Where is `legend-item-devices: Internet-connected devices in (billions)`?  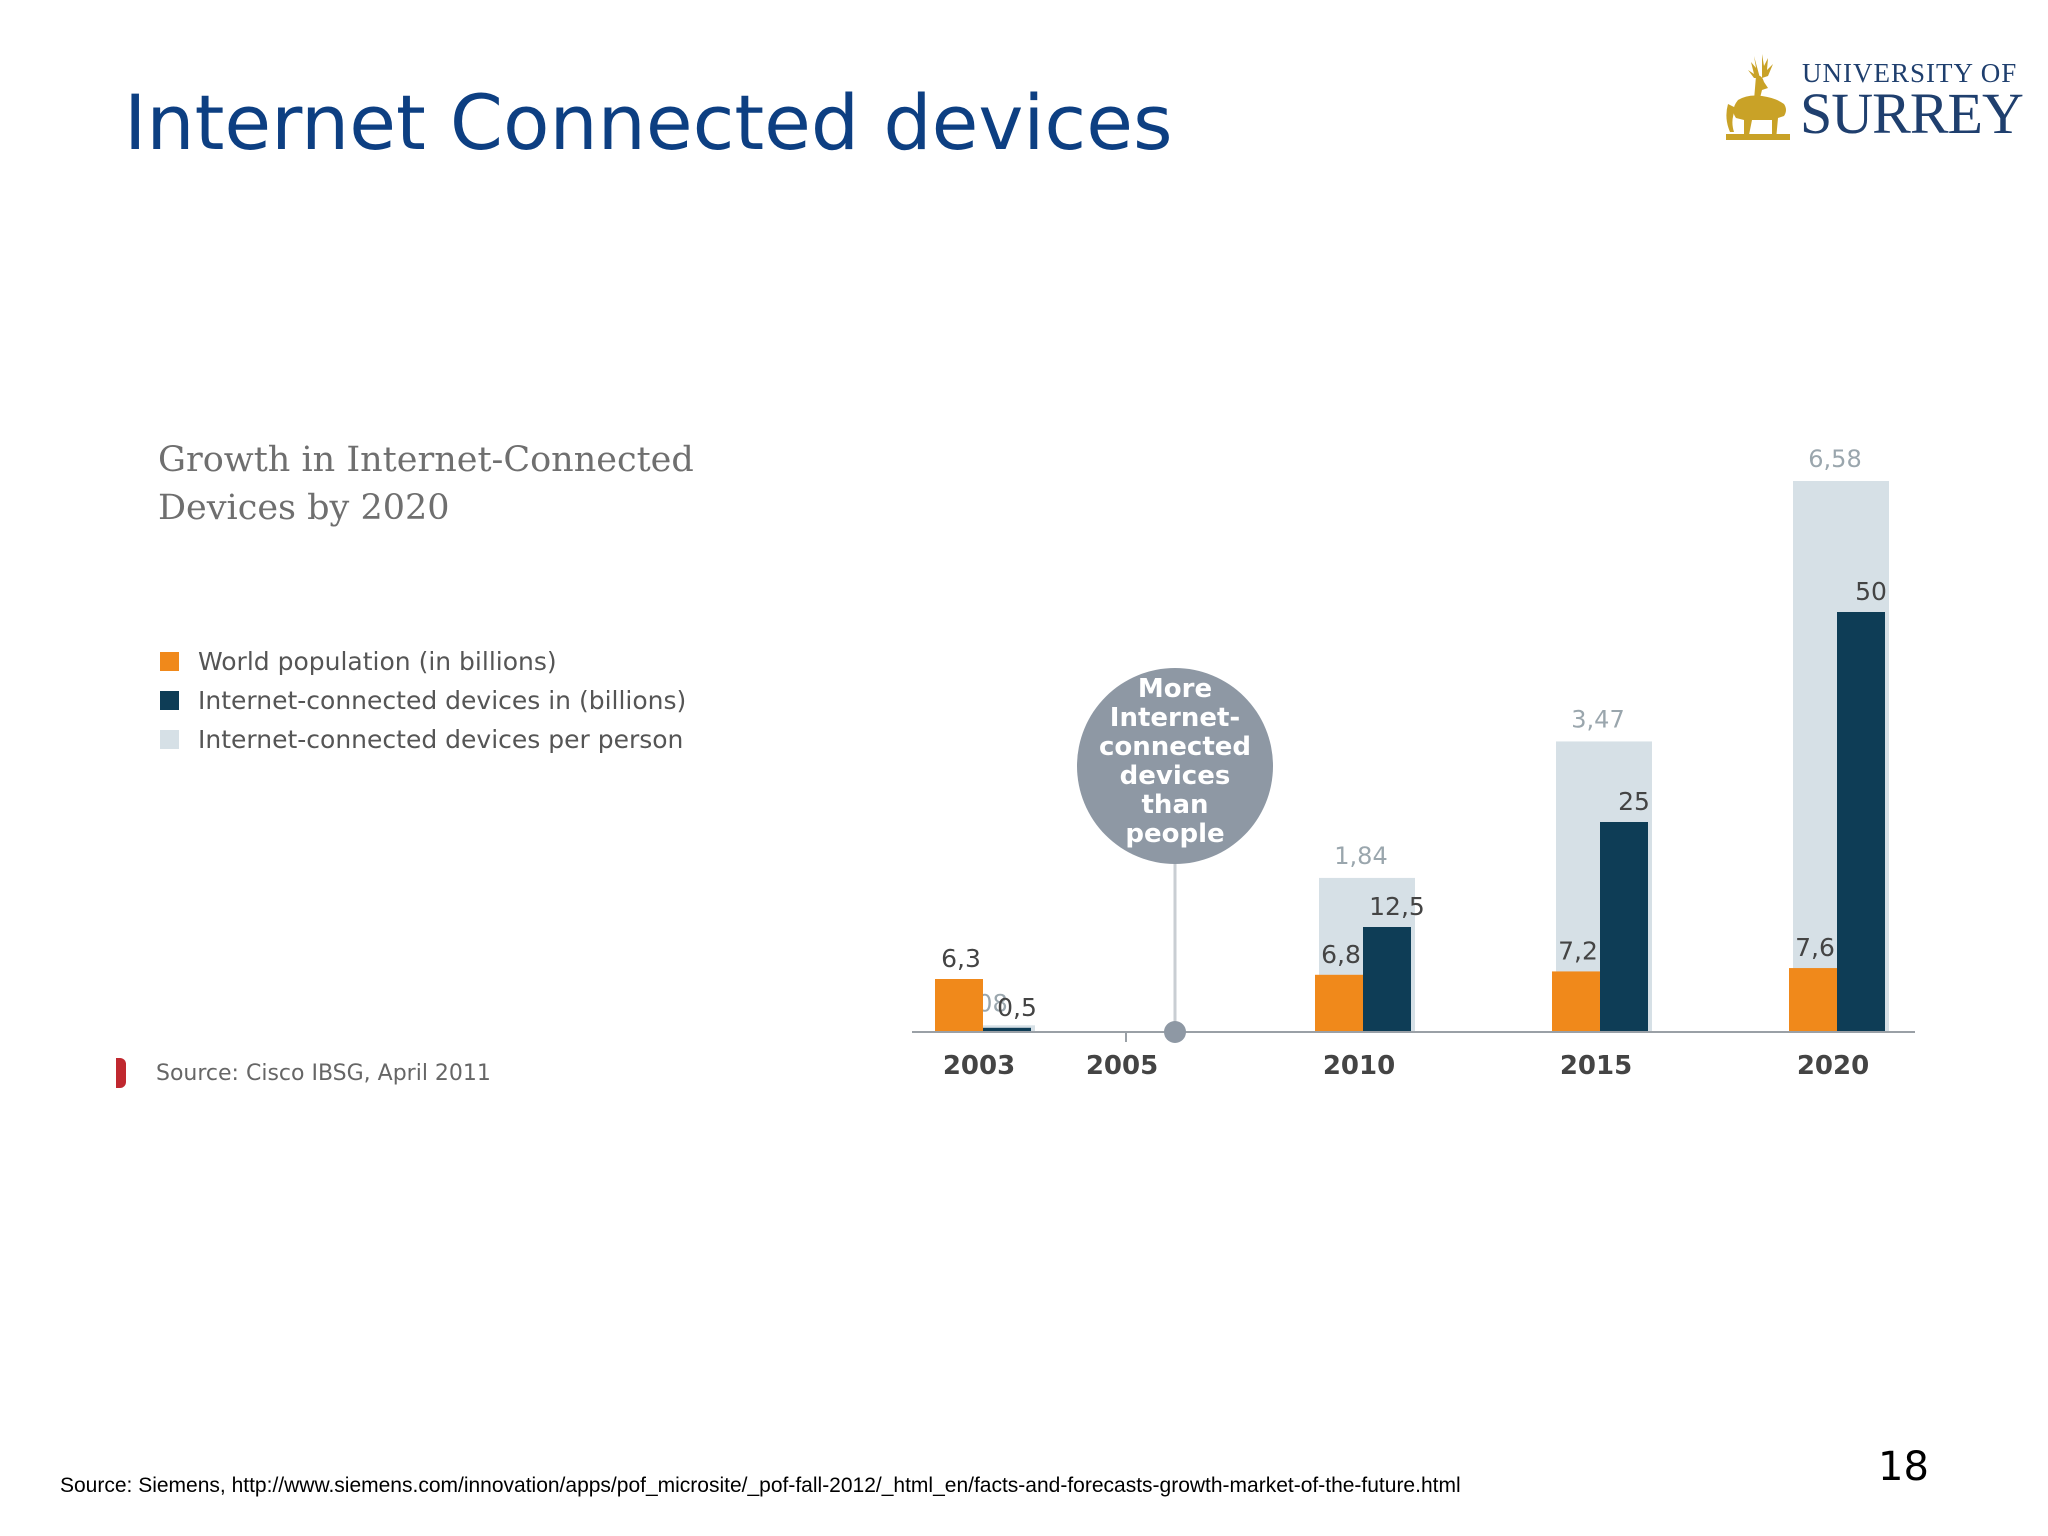 legend-item-devices: Internet-connected devices in (billions) is located at coordinates (423, 700).